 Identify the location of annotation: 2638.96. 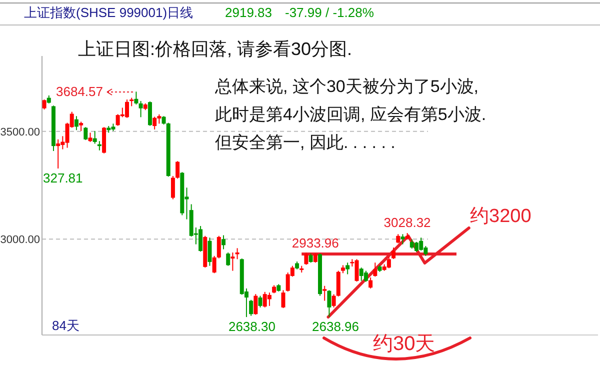
(335, 326).